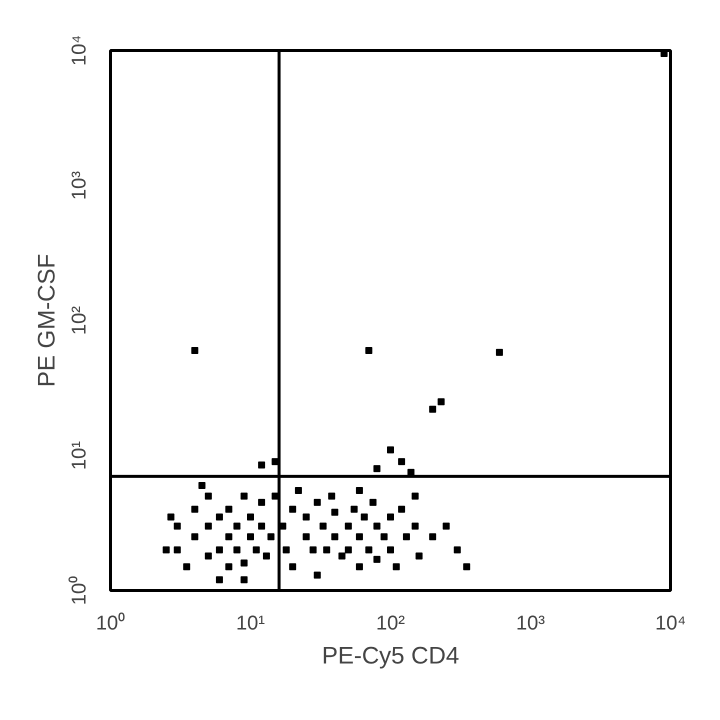 This screenshot has height=720, width=720. I want to click on y-axis-title: PE GM-CSF, so click(47, 321).